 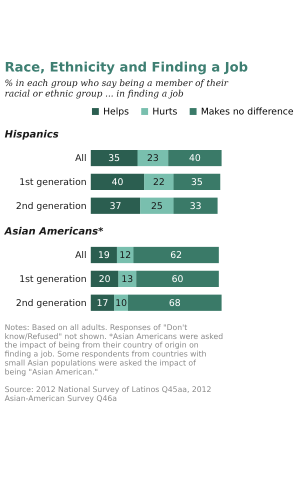 I want to click on data-label: 23, so click(x=152, y=158).